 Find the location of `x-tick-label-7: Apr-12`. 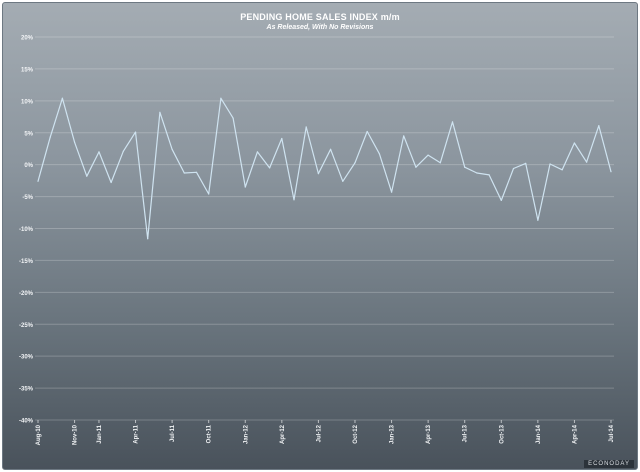

x-tick-label-7: Apr-12 is located at coordinates (283, 434).